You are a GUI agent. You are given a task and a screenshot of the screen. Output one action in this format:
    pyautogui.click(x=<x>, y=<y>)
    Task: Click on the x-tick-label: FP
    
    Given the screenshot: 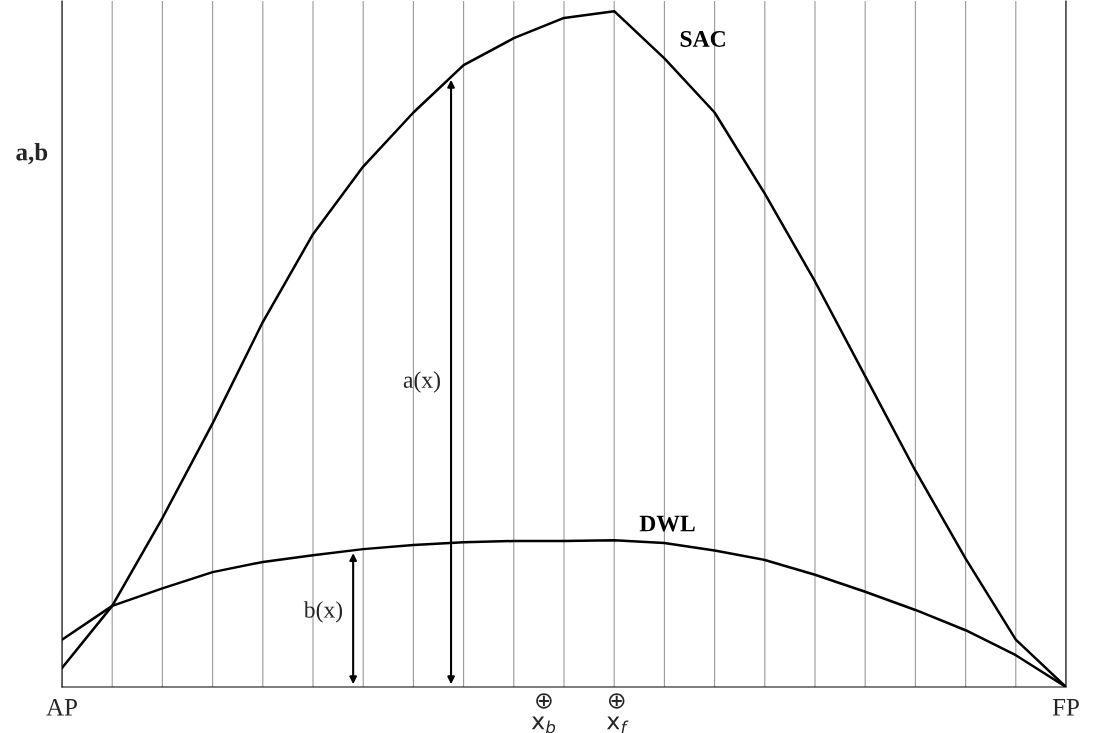 What is the action you would take?
    pyautogui.click(x=1065, y=707)
    